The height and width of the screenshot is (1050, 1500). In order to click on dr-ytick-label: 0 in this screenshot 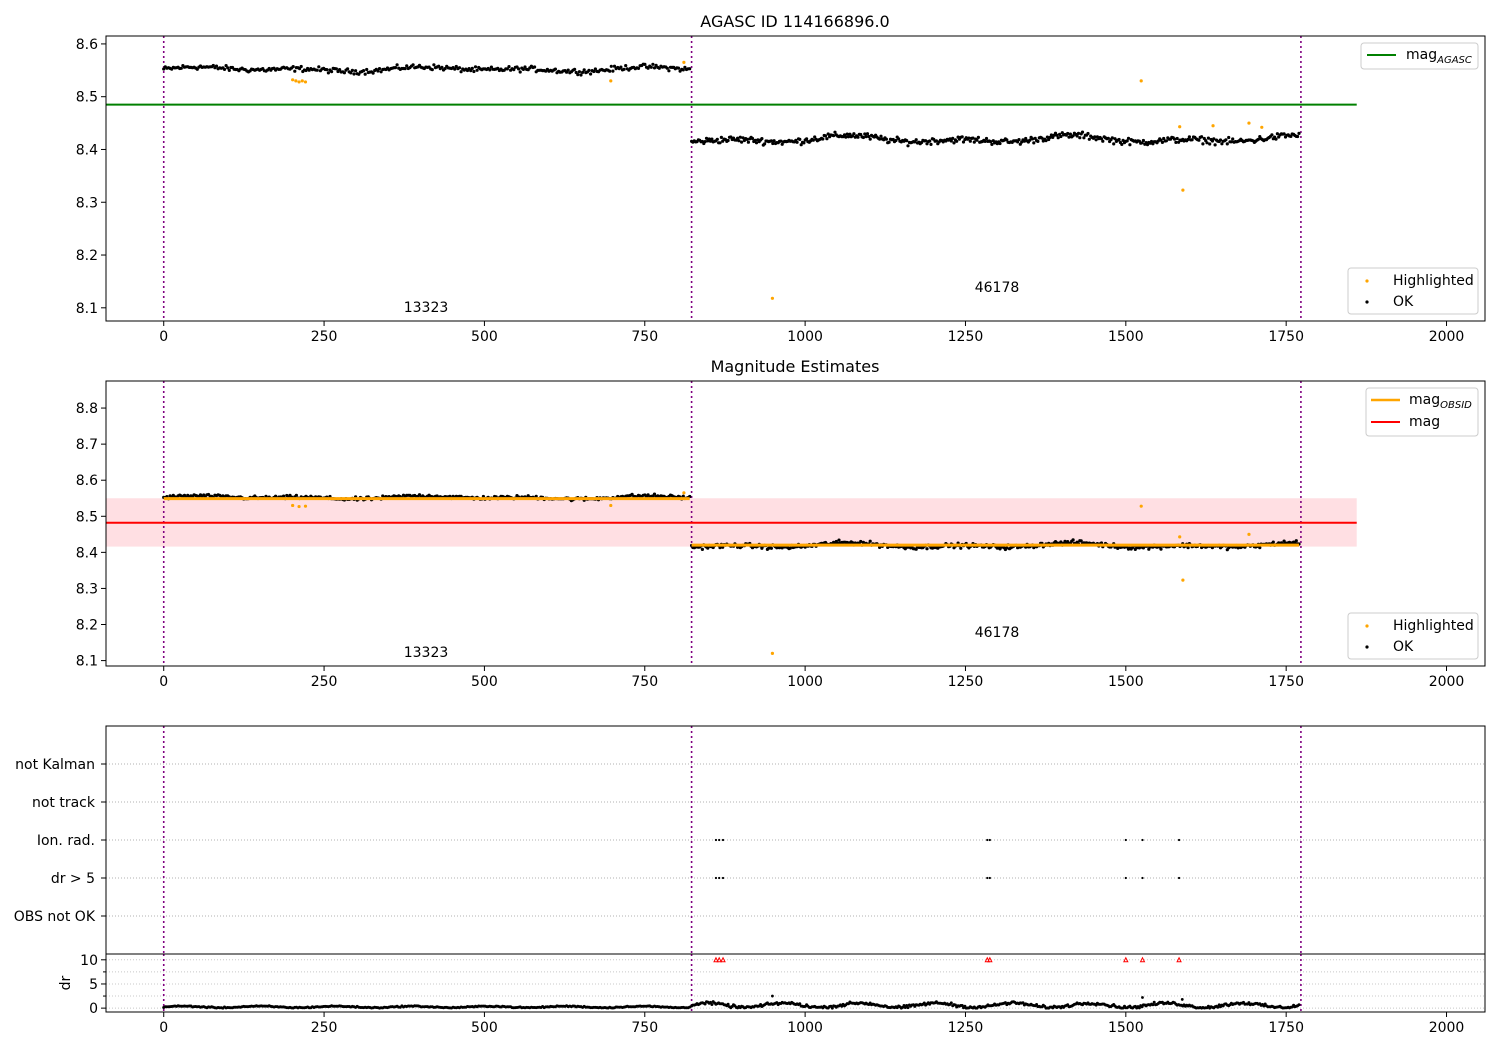, I will do `click(93, 1009)`.